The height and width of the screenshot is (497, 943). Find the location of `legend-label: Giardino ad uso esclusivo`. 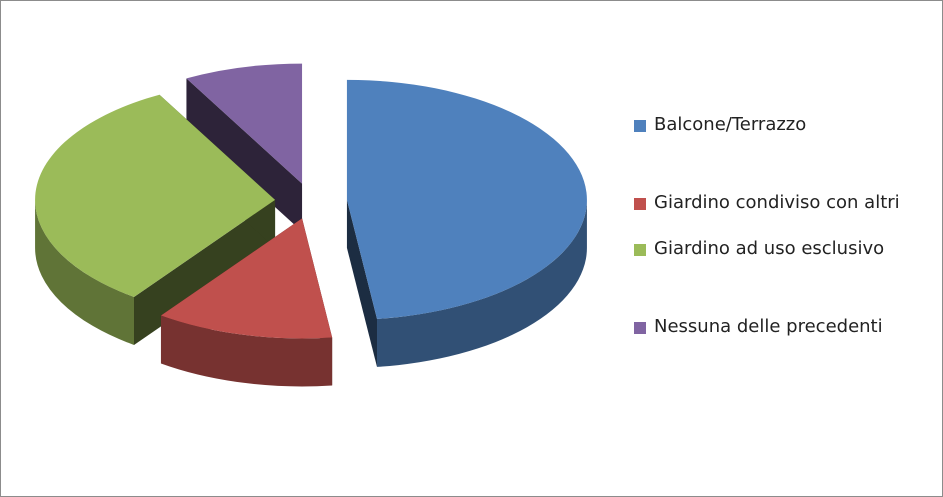

legend-label: Giardino ad uso esclusivo is located at coordinates (769, 248).